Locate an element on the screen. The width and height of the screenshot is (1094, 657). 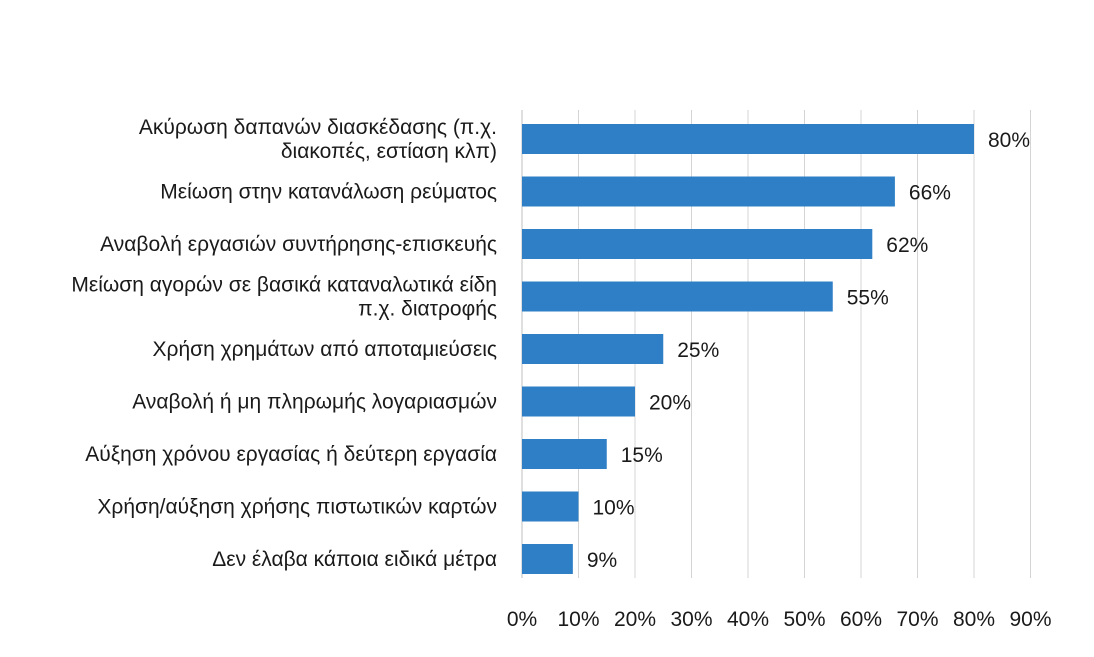
category-label-line: Χρήση/αύξηση χρήσης πιστωτικών καρτών is located at coordinates (297, 507).